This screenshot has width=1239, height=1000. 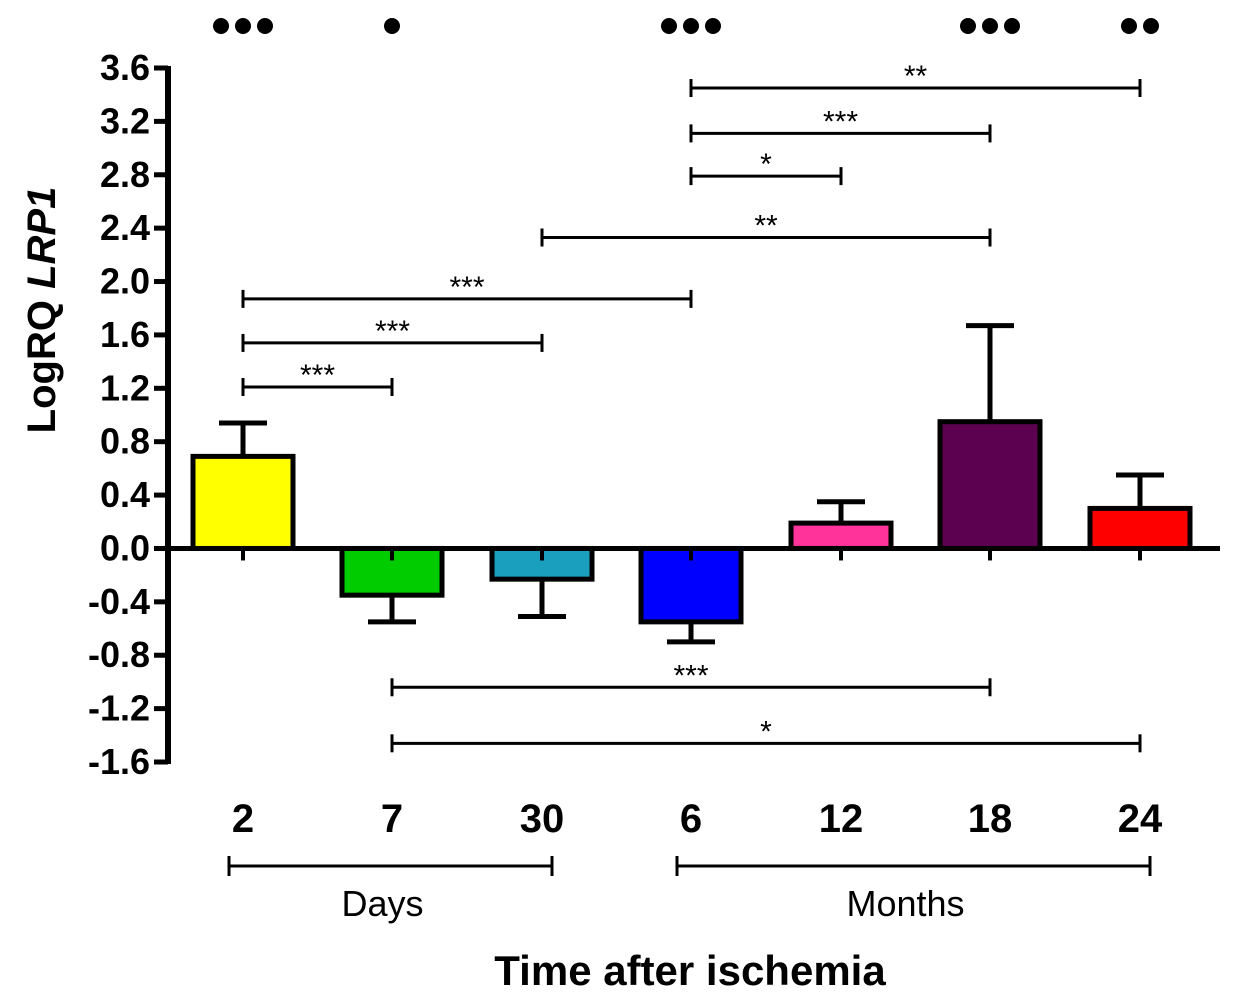 I want to click on group-brackets: Days Months, so click(x=689, y=890).